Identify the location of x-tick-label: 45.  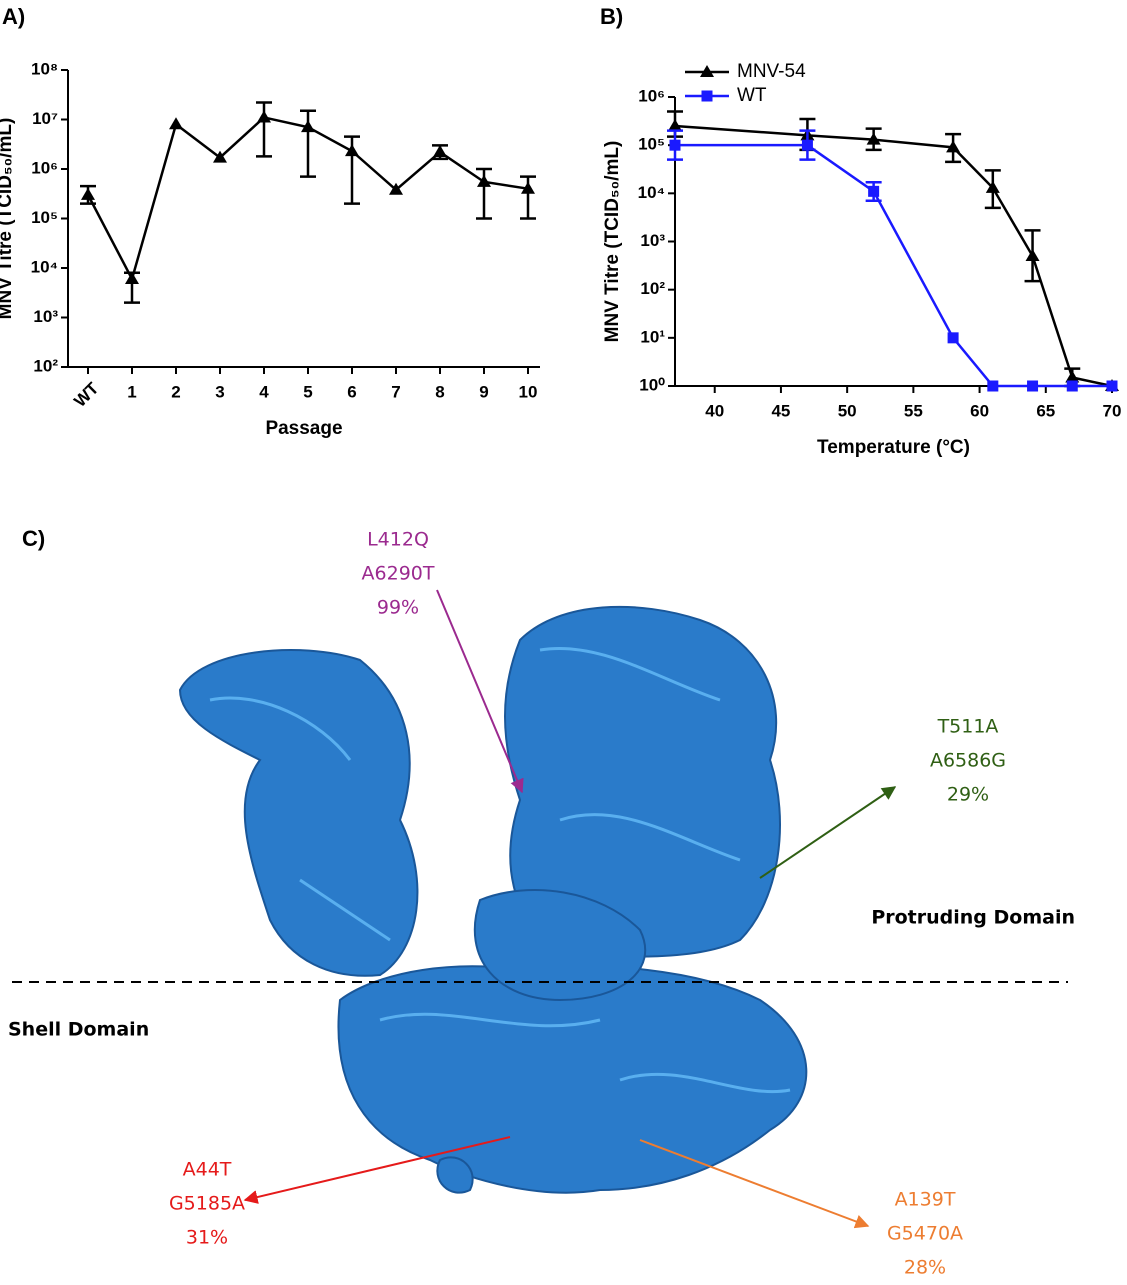
(780, 410).